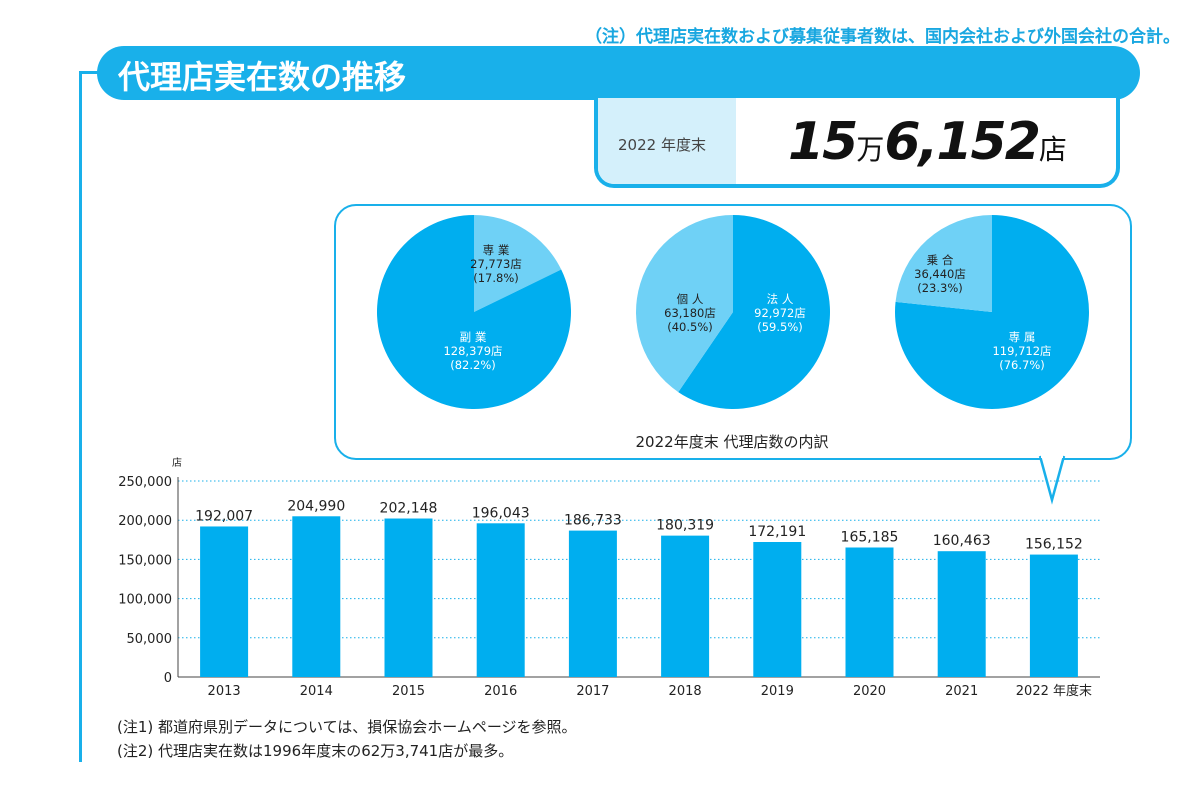  Describe the element at coordinates (690, 327) in the screenshot. I see `pie-label-pct: (40.5%)` at that location.